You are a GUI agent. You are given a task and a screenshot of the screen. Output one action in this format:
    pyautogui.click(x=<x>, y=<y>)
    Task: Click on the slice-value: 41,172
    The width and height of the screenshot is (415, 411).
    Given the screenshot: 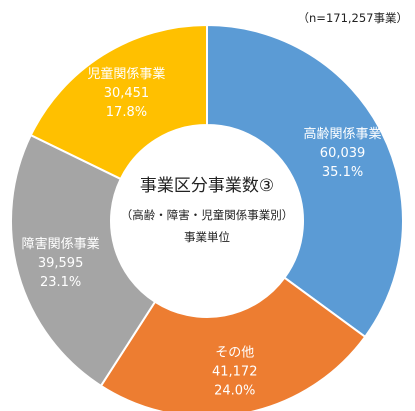 What is the action you would take?
    pyautogui.click(x=235, y=371)
    